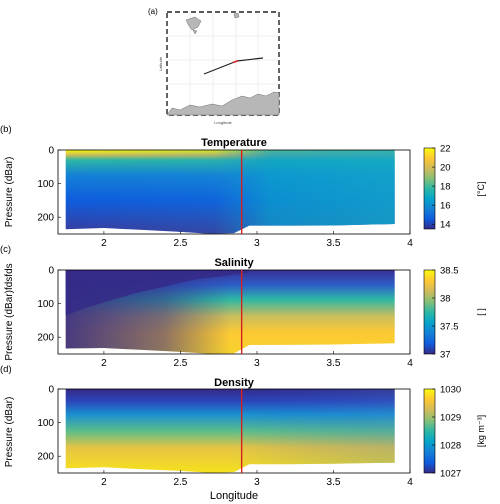  What do you see at coordinates (481, 431) in the screenshot?
I see `density-colorbar-label: [kg m⁻³]` at bounding box center [481, 431].